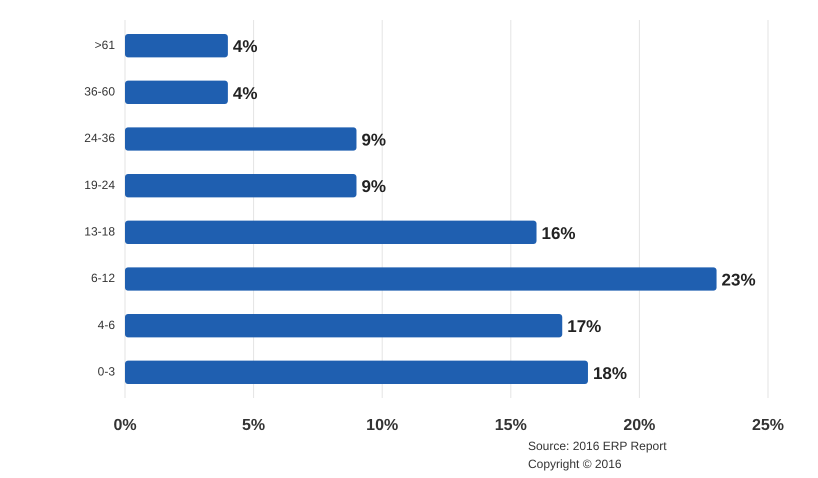 The height and width of the screenshot is (478, 818). What do you see at coordinates (125, 425) in the screenshot?
I see `x-tick-label: 0%` at bounding box center [125, 425].